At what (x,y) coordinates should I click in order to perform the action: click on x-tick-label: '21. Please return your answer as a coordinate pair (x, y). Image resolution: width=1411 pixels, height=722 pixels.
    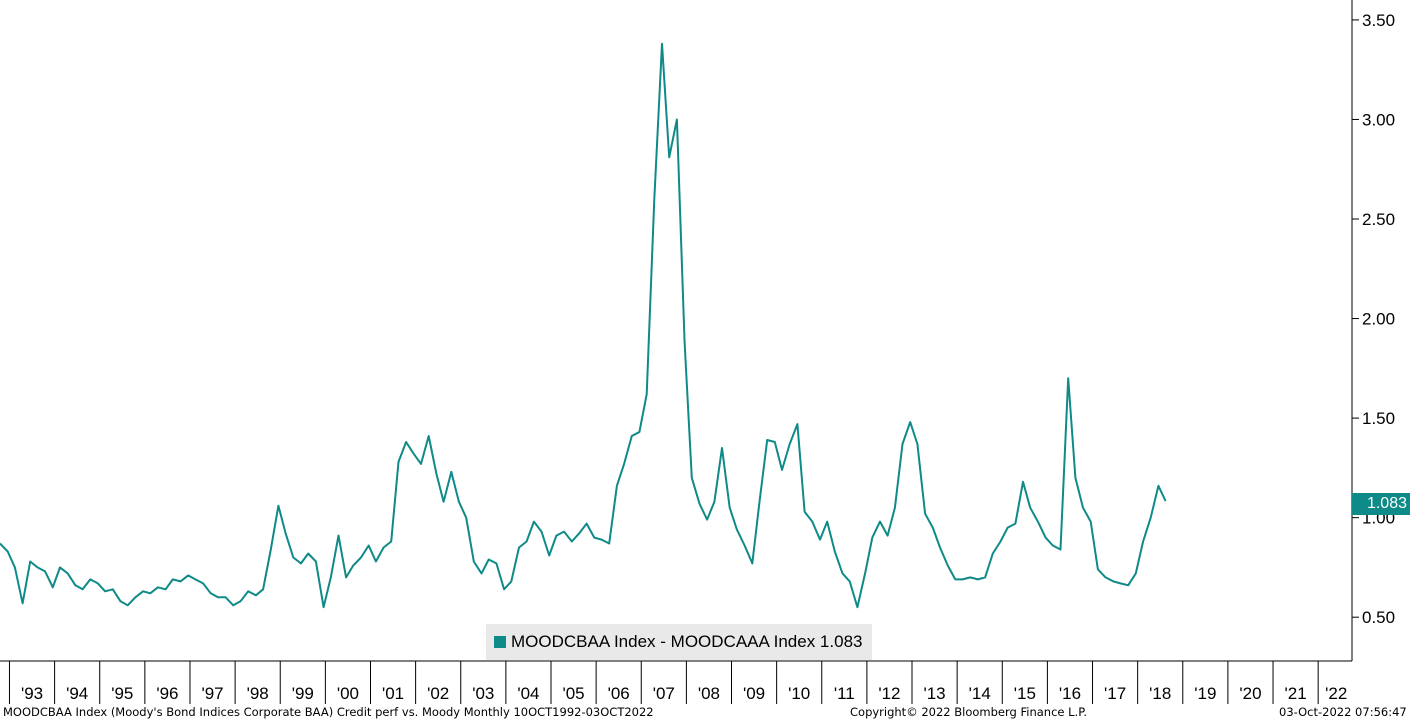
    Looking at the image, I should click on (1296, 693).